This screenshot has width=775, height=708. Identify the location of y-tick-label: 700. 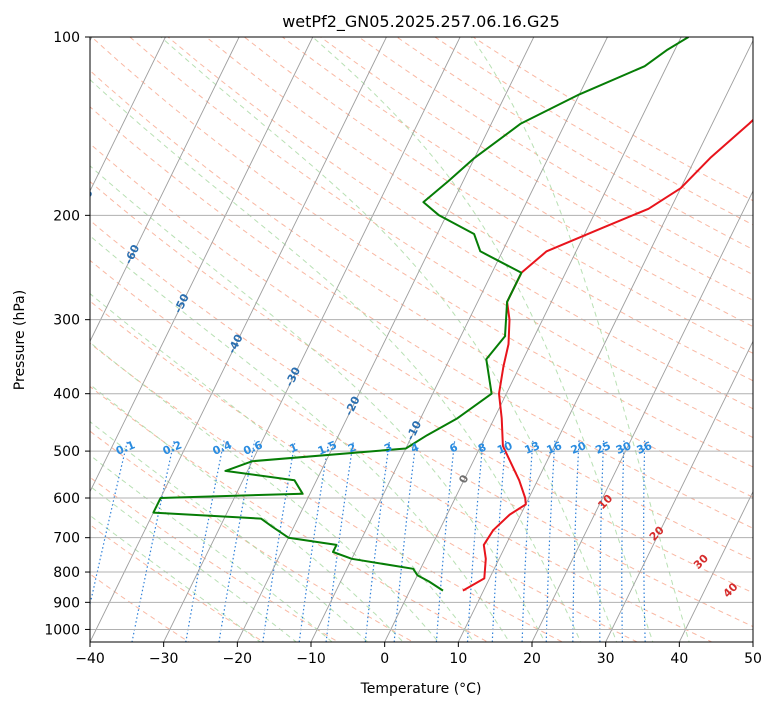
(66, 539).